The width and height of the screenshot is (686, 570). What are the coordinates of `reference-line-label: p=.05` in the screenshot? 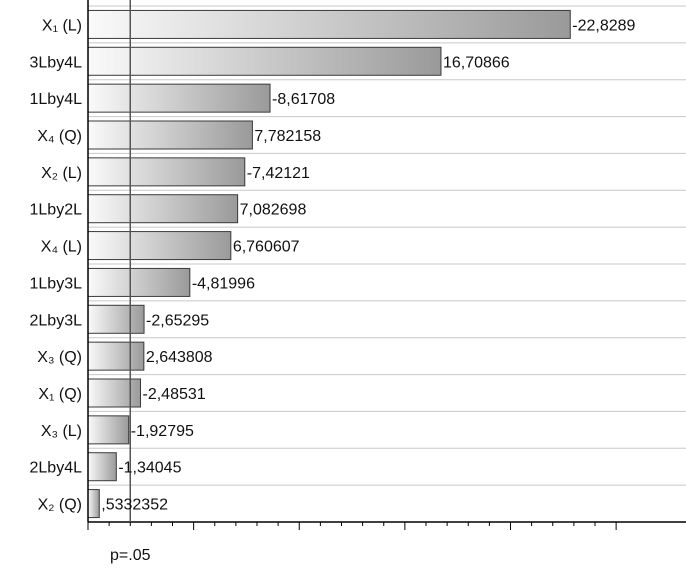 It's located at (130, 555).